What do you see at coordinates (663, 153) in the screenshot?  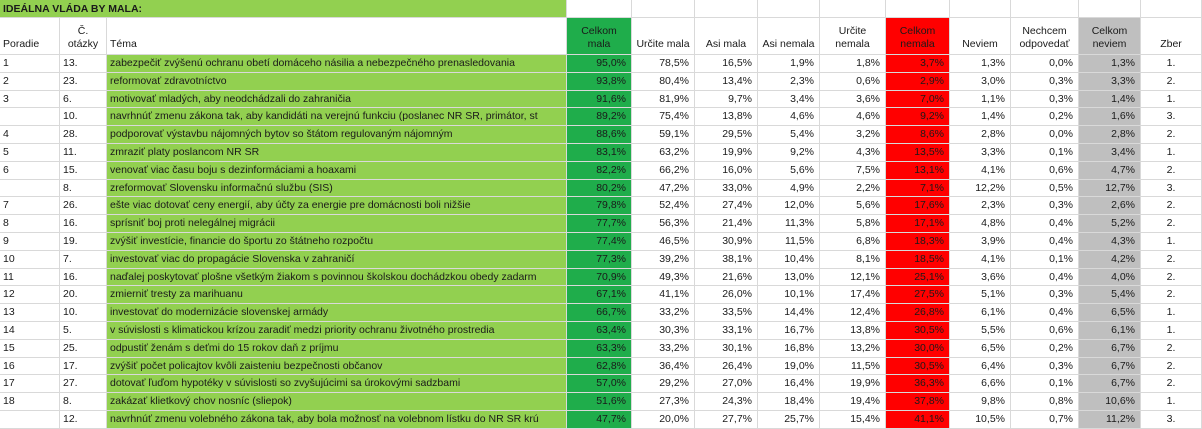 I see `cell-urcite-mala: 63,2%` at bounding box center [663, 153].